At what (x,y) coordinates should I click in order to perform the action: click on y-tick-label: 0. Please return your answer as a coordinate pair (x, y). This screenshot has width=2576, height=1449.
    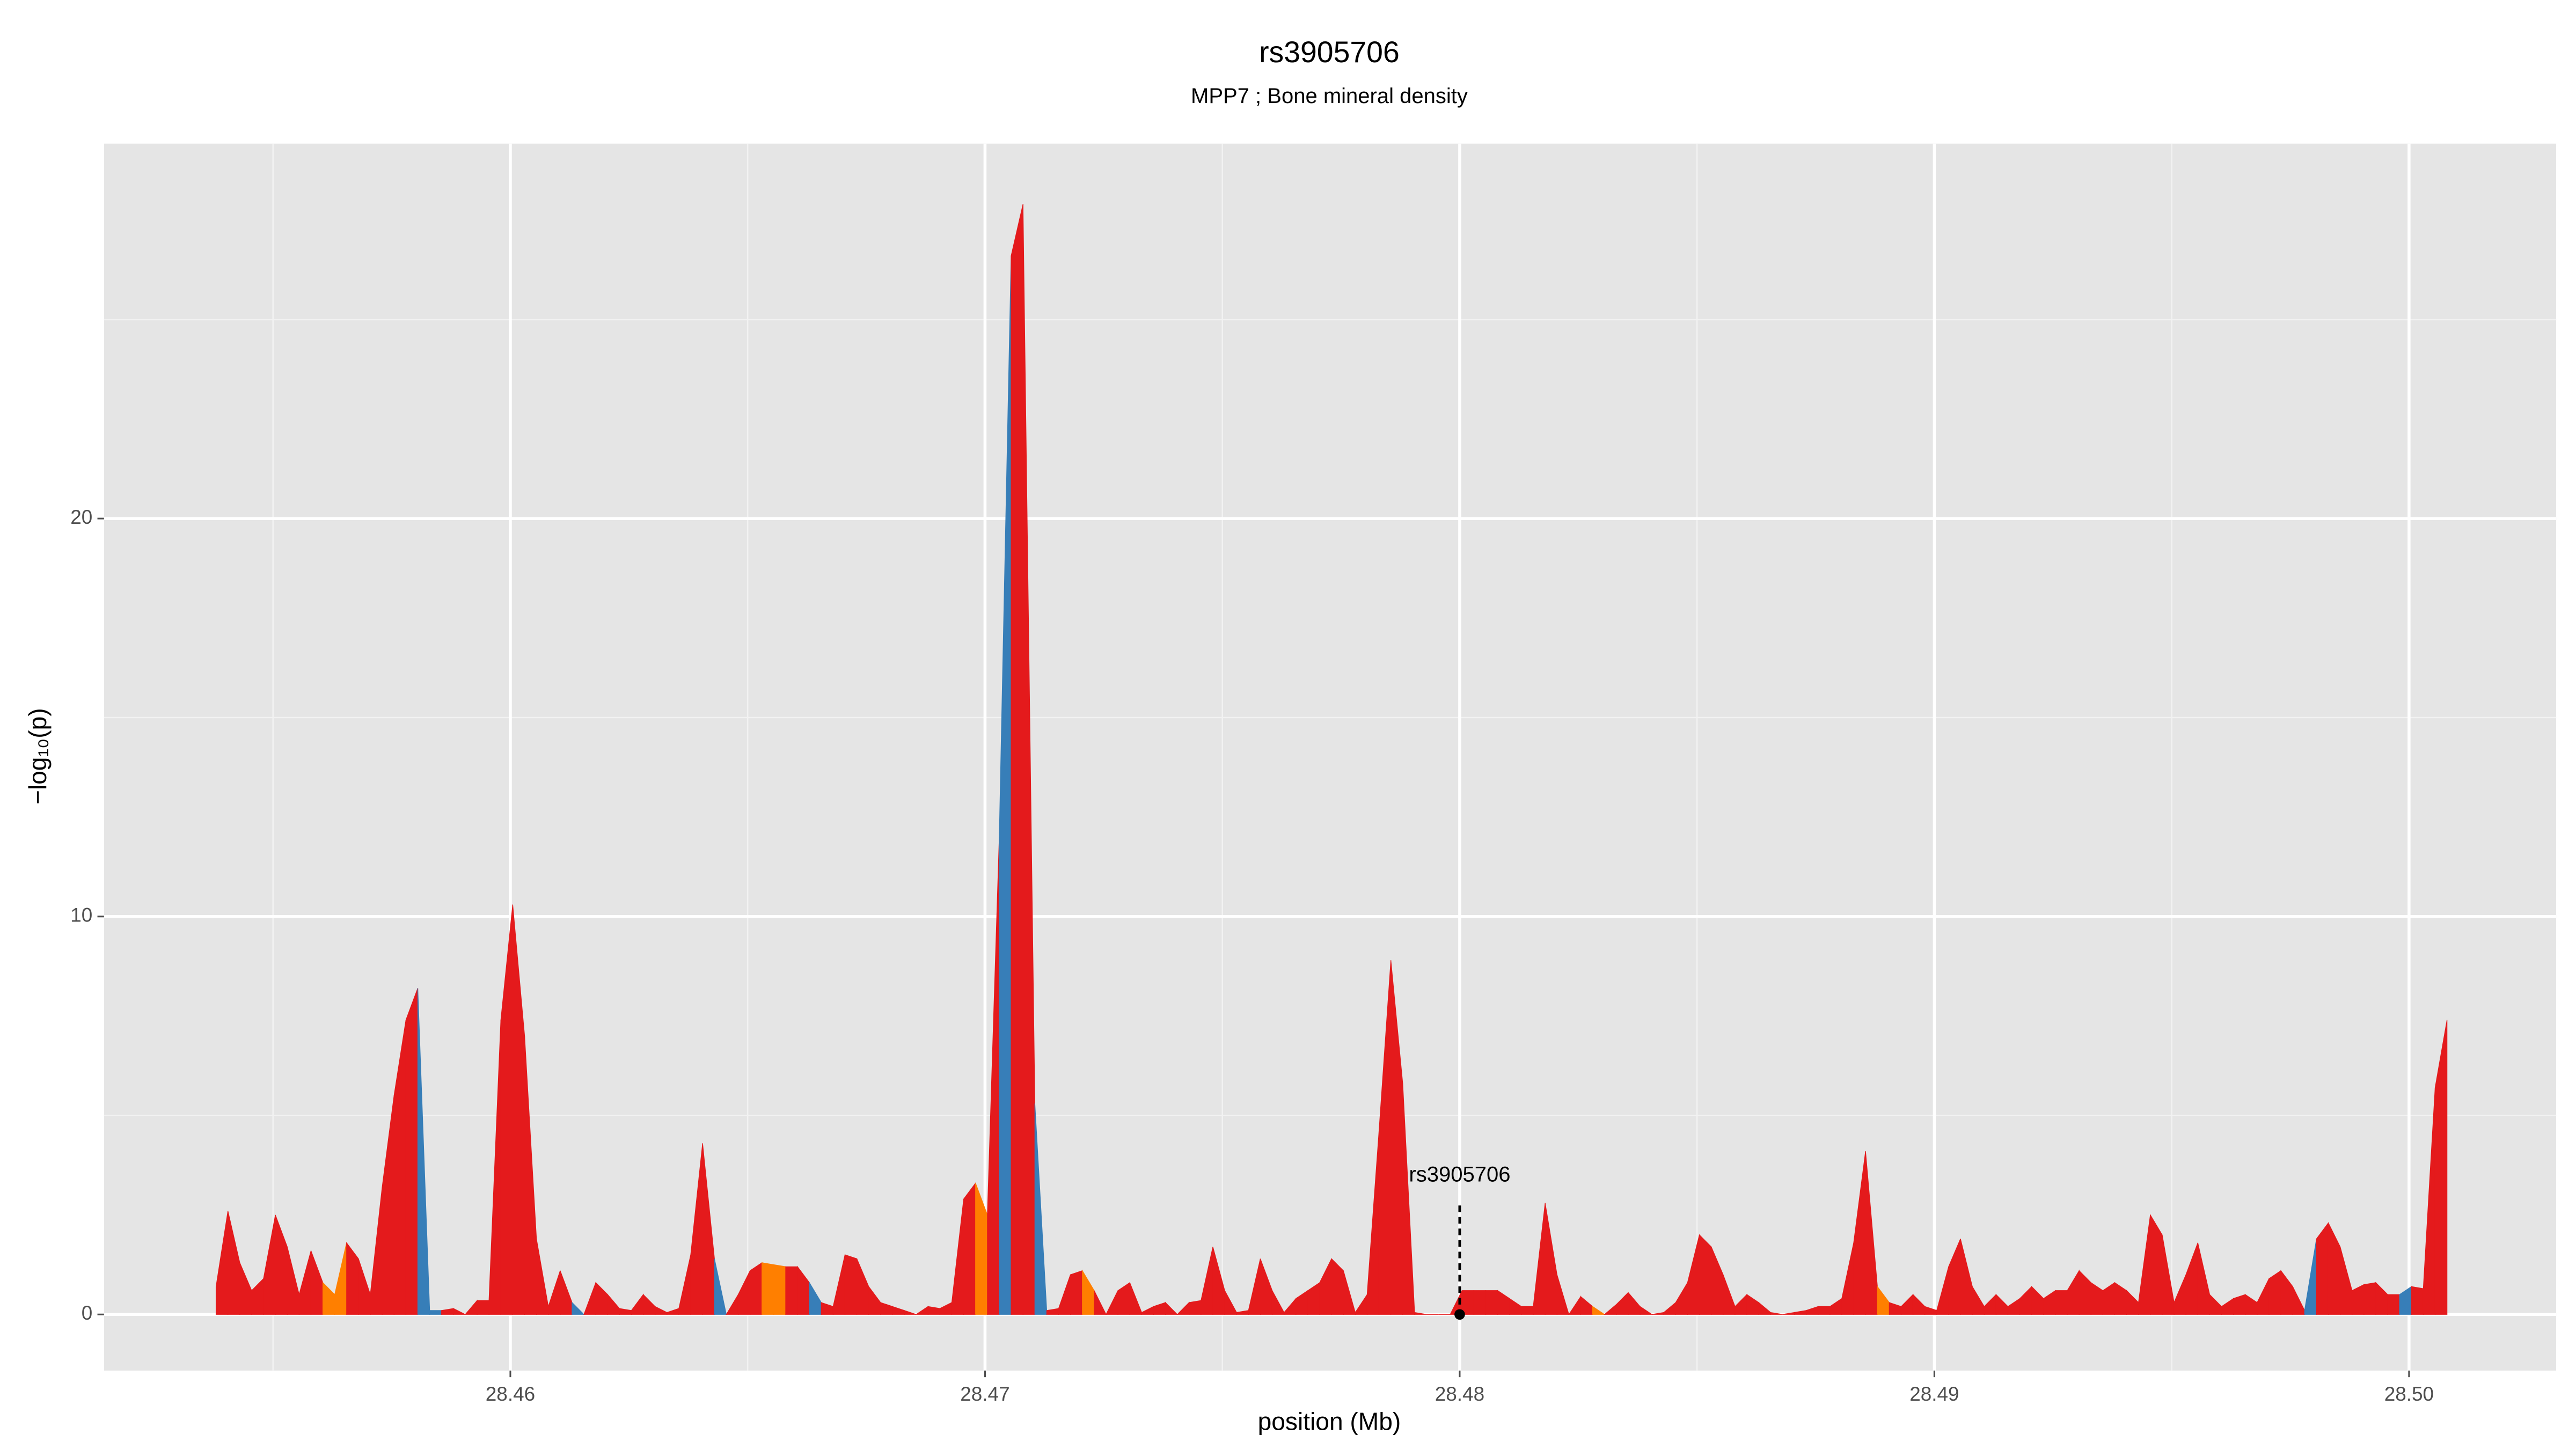
    Looking at the image, I should click on (87, 1313).